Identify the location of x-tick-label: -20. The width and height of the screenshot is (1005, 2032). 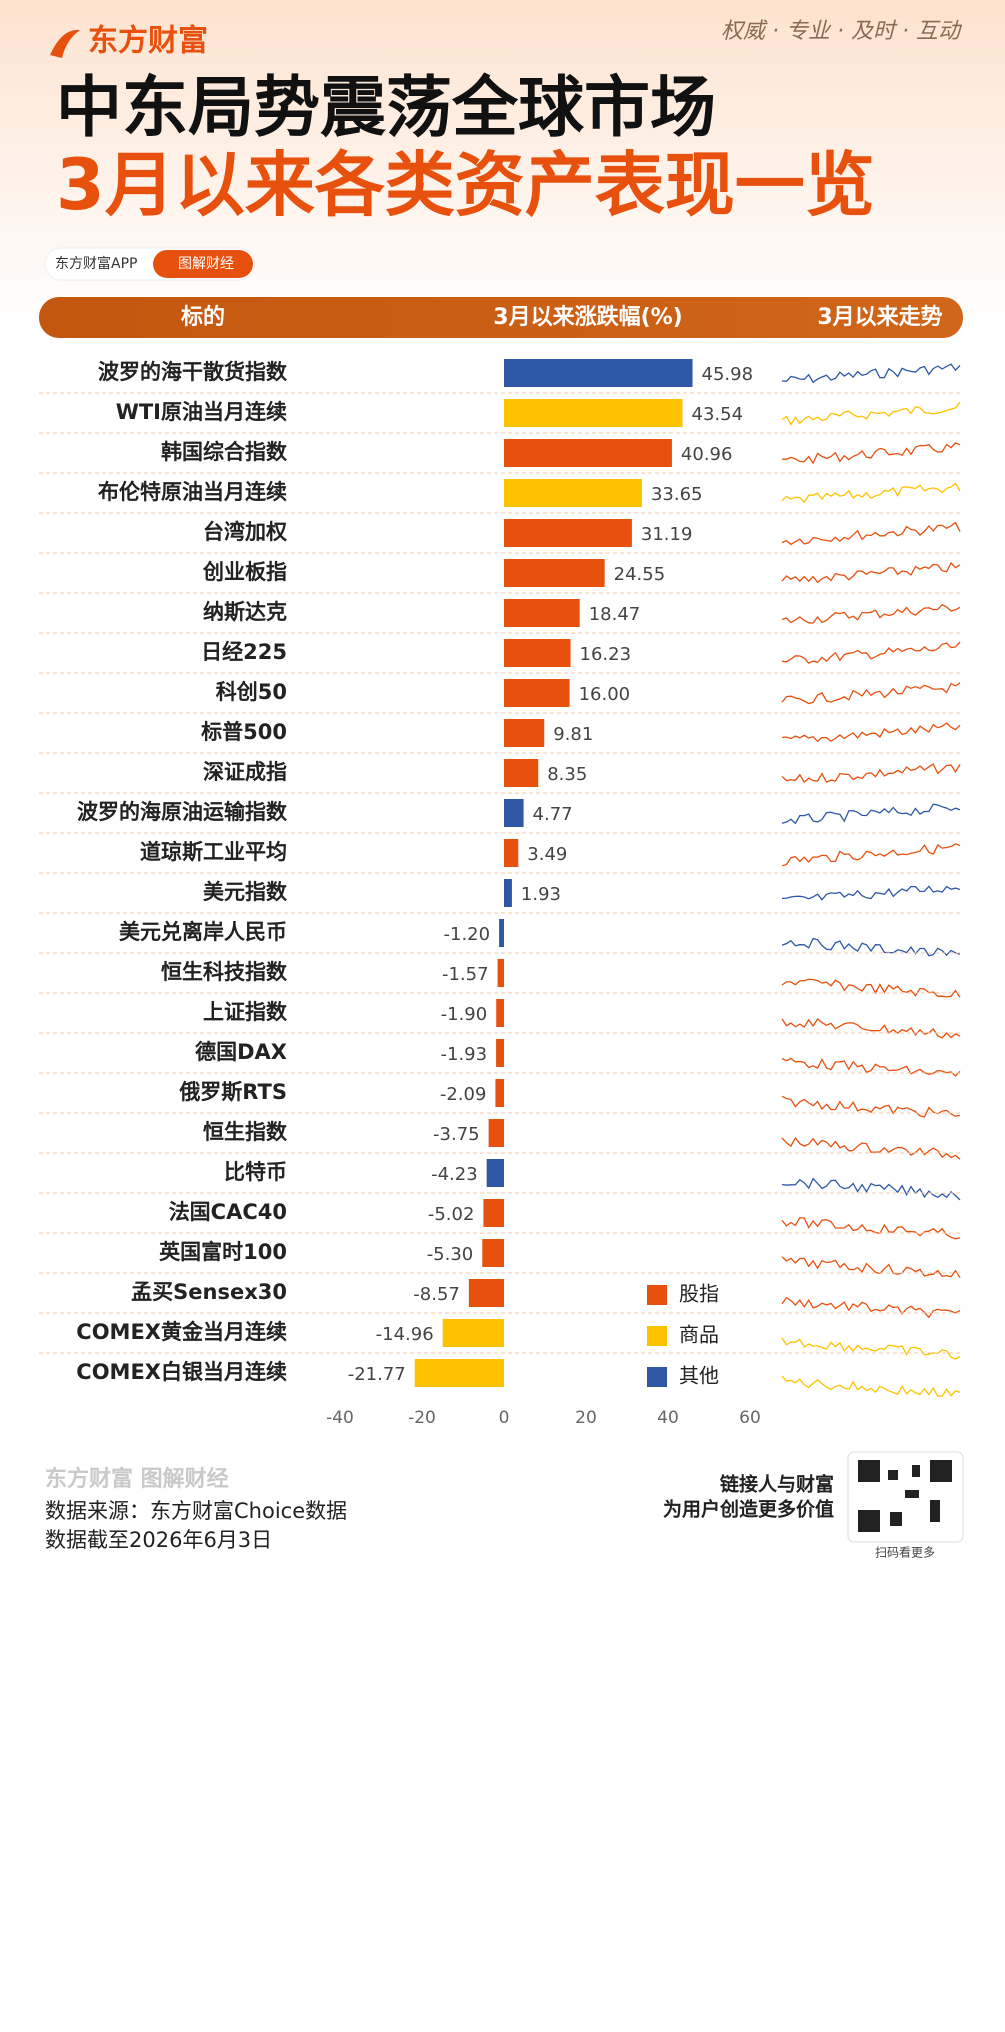
(422, 1418).